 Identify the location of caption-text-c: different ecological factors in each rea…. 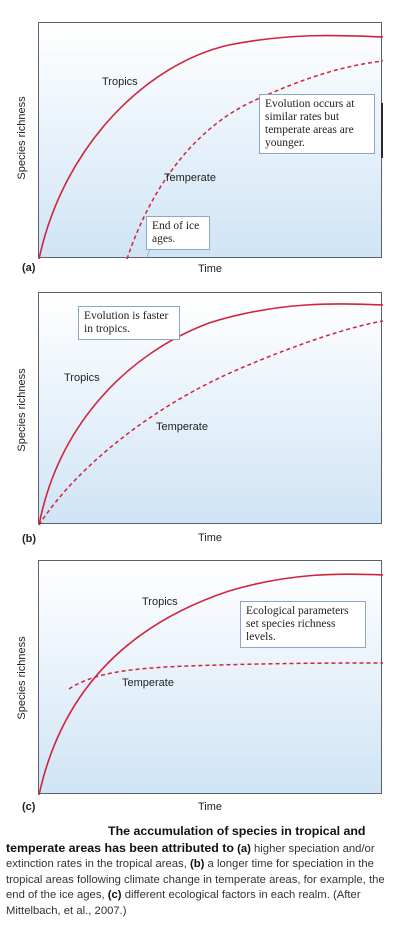
(183, 903).